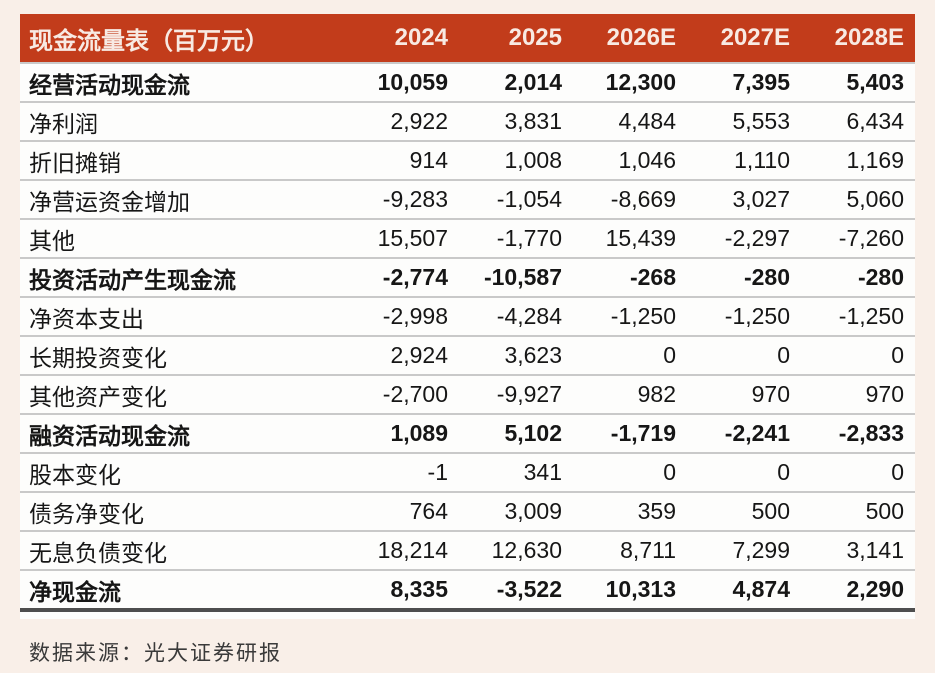 This screenshot has width=935, height=673. I want to click on cell-value: -4,284, so click(529, 316).